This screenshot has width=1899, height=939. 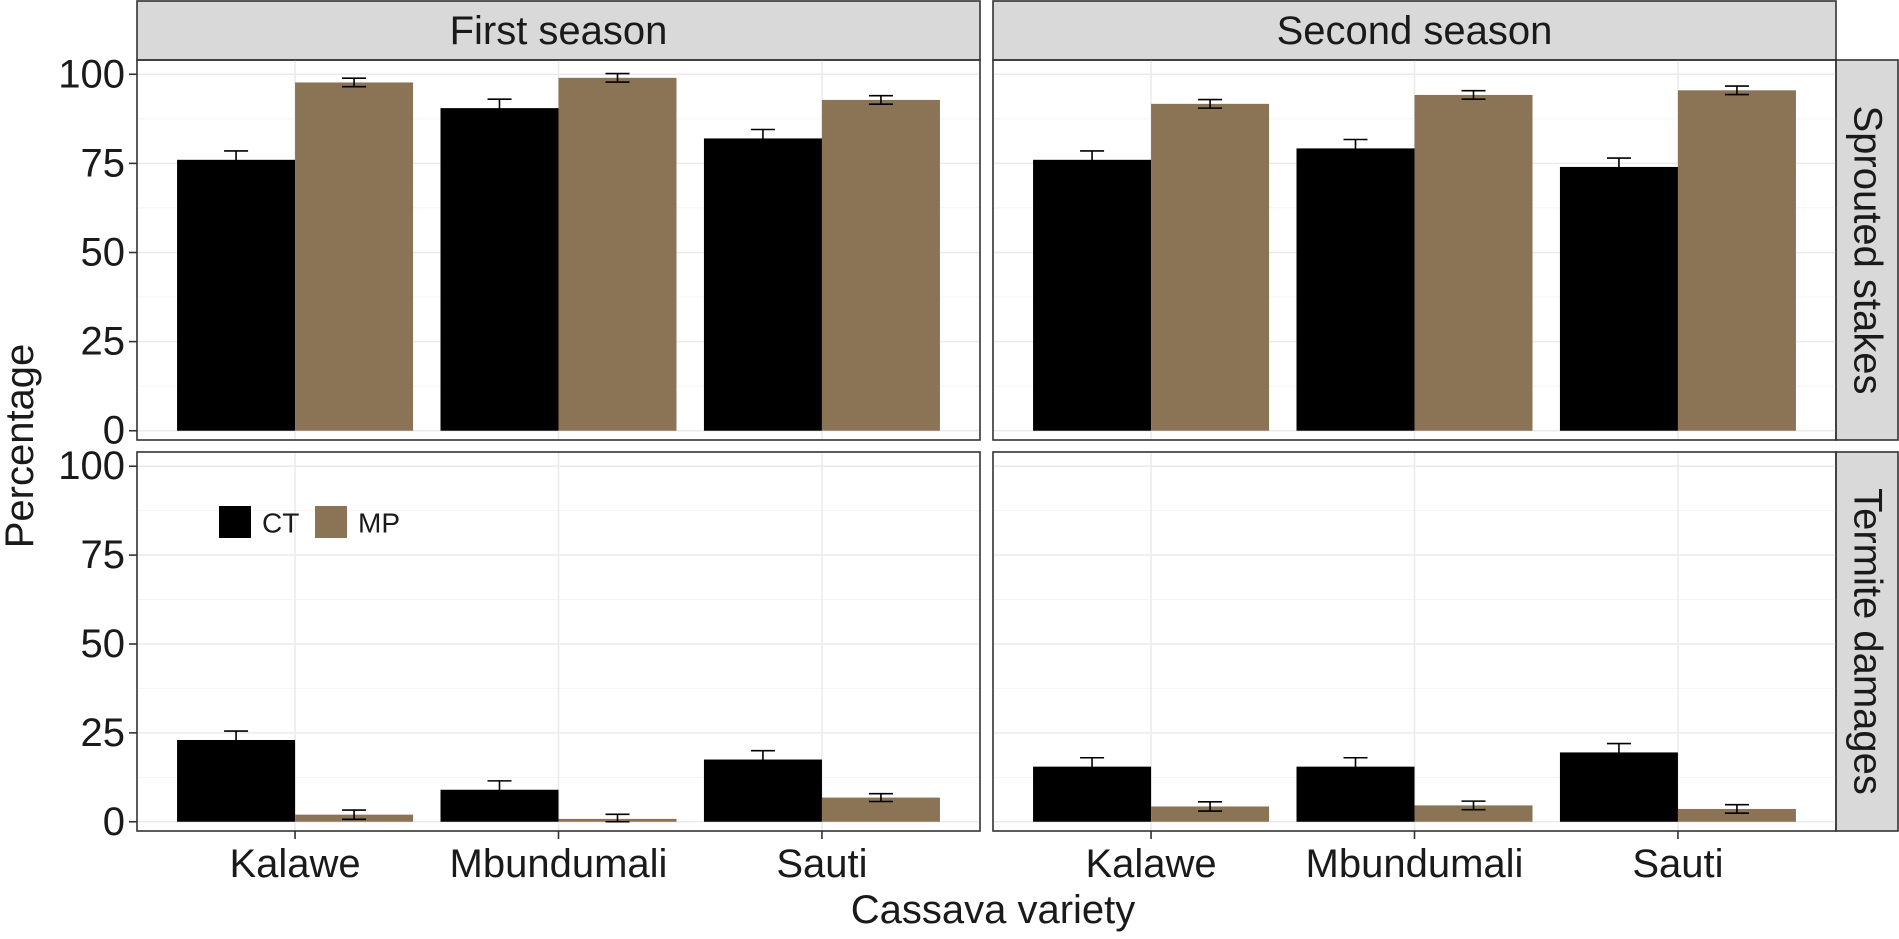 I want to click on strip-second-season, so click(x=1414, y=30).